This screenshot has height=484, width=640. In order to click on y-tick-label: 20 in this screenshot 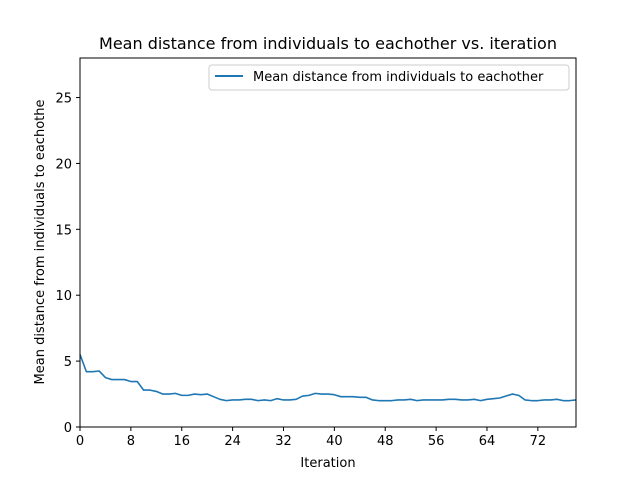, I will do `click(63, 164)`.